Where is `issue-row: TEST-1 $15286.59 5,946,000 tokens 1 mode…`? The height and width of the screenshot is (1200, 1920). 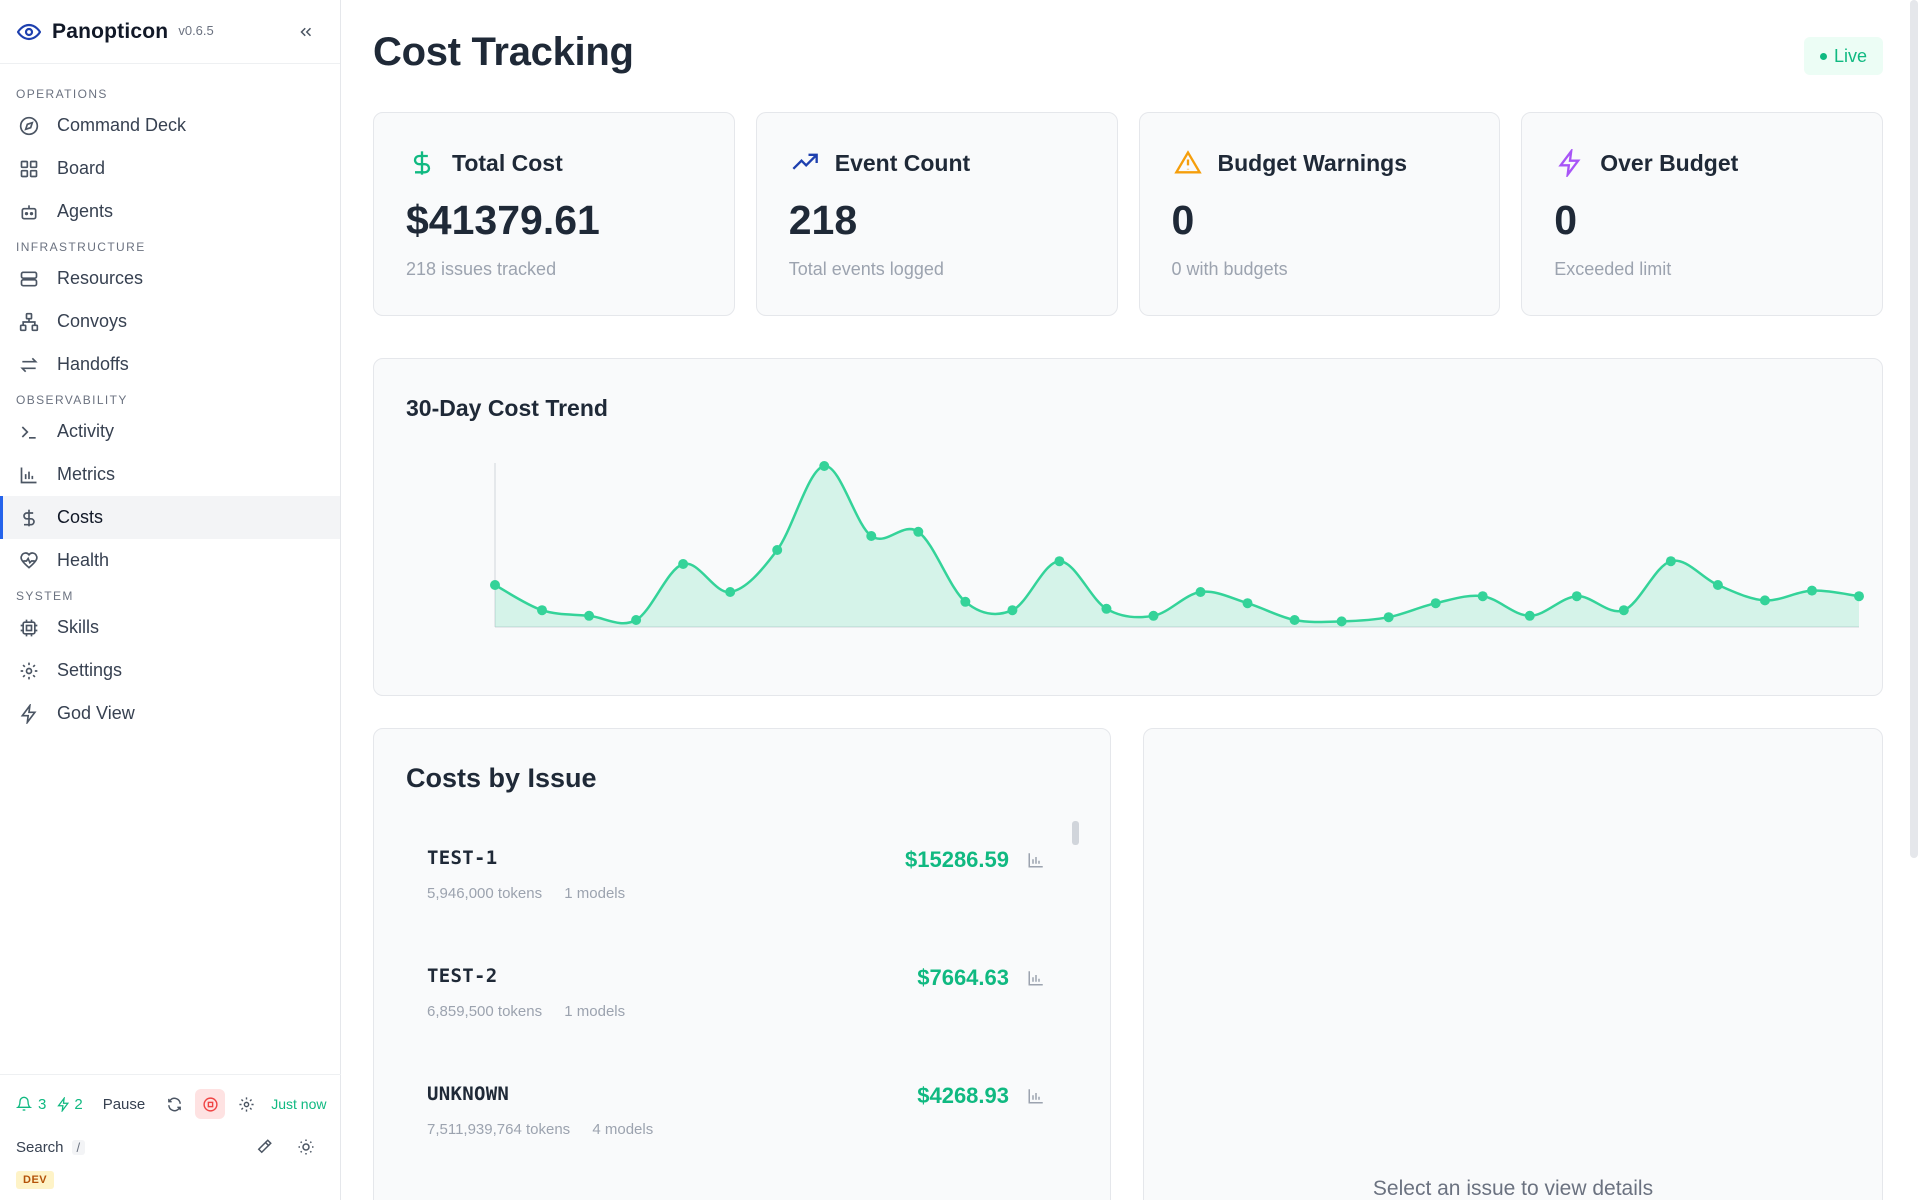
issue-row: TEST-1 $15286.59 5,946,000 tokens 1 mode… is located at coordinates (737, 892).